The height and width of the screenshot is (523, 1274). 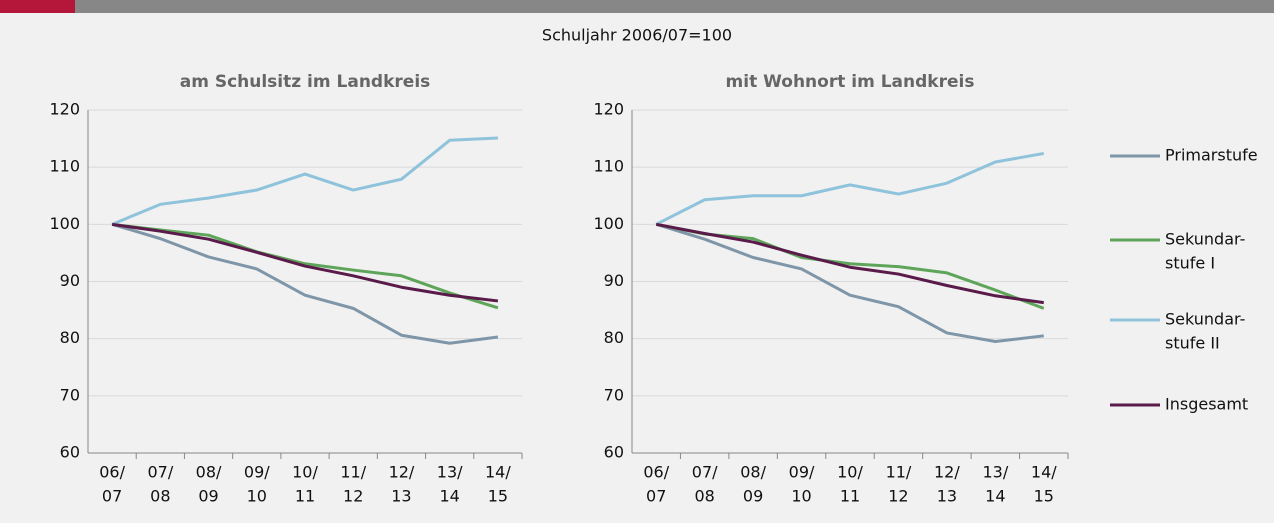 I want to click on top-bar-accent, so click(x=37, y=6).